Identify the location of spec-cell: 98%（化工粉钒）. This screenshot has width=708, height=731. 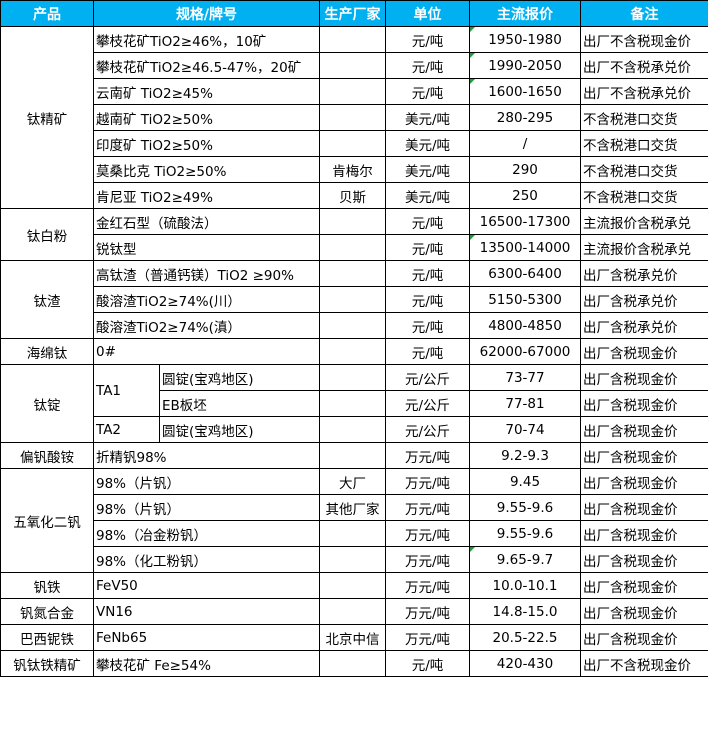
(206, 559).